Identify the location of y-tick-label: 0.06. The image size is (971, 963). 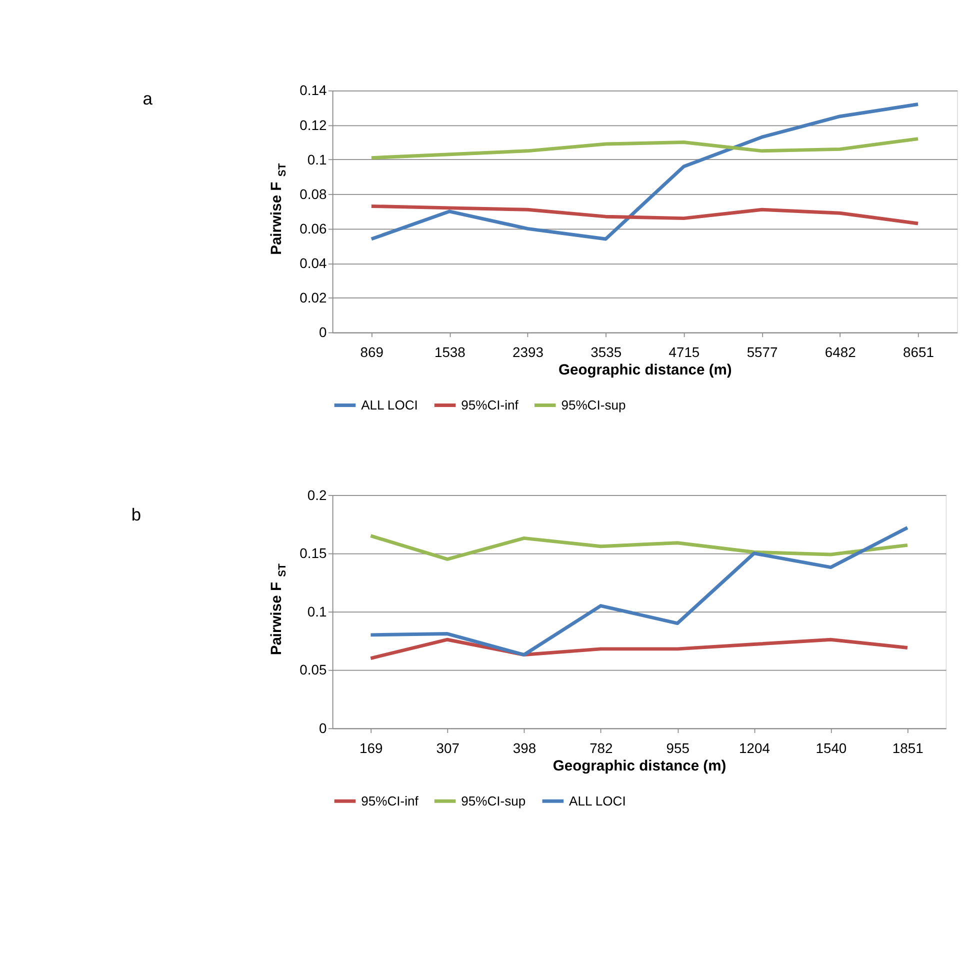
(313, 228).